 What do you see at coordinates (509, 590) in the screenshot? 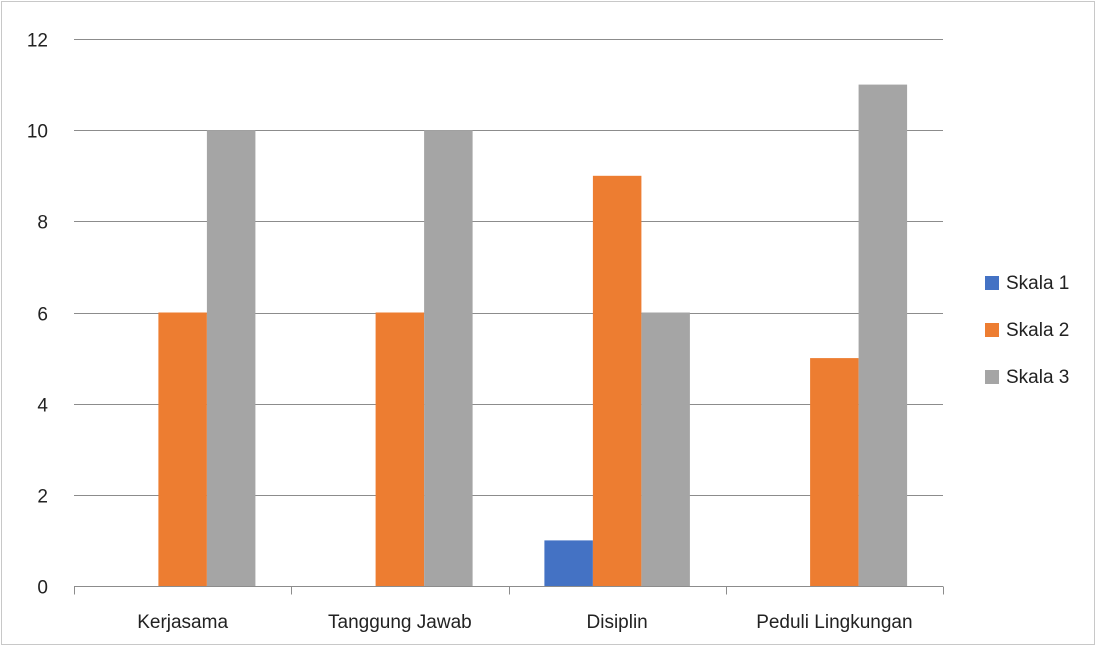
I see `axes` at bounding box center [509, 590].